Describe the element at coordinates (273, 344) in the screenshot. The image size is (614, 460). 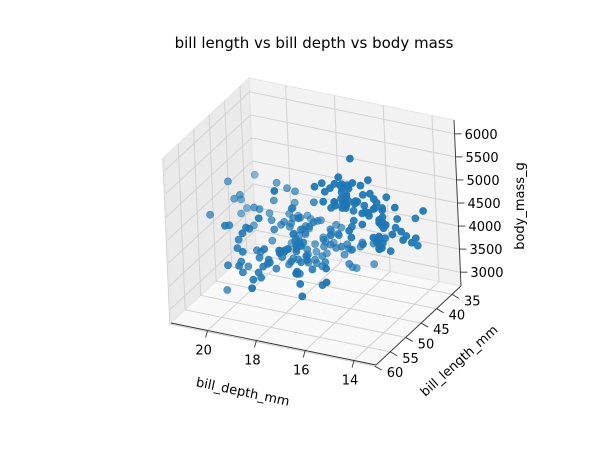
I see `x-axis-line` at that location.